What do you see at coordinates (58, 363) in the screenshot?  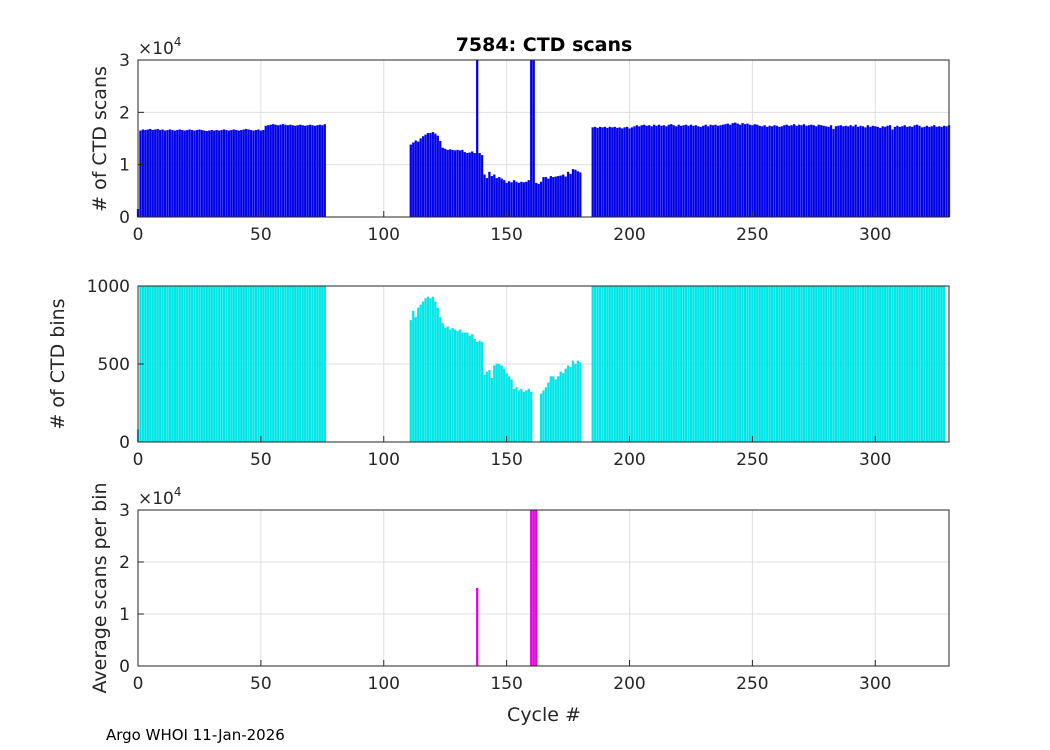 I see `y-axis-label: # of CTD bins` at bounding box center [58, 363].